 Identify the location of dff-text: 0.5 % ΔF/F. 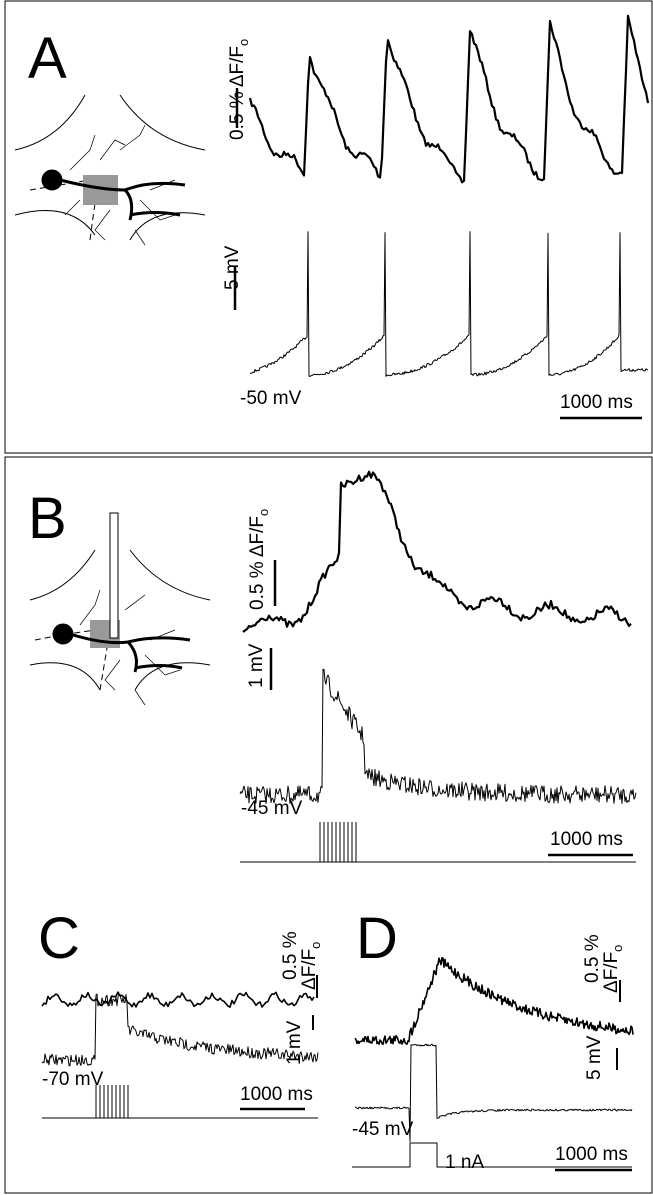
(257, 563).